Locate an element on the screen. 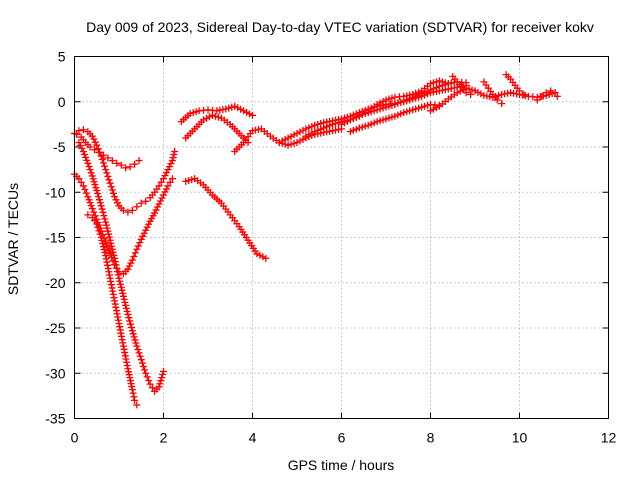  y-tick-label: -35 is located at coordinates (55, 419).